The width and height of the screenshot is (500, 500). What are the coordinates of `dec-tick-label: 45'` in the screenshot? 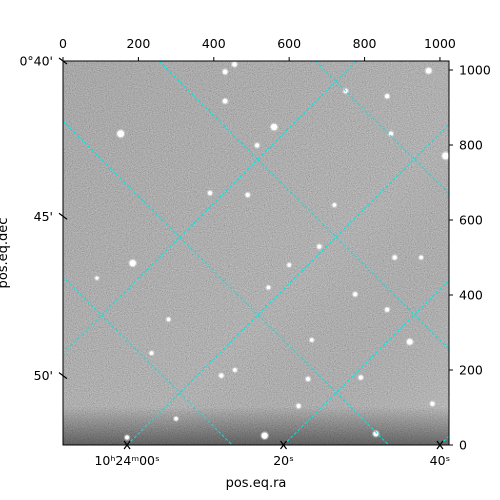 It's located at (43, 216).